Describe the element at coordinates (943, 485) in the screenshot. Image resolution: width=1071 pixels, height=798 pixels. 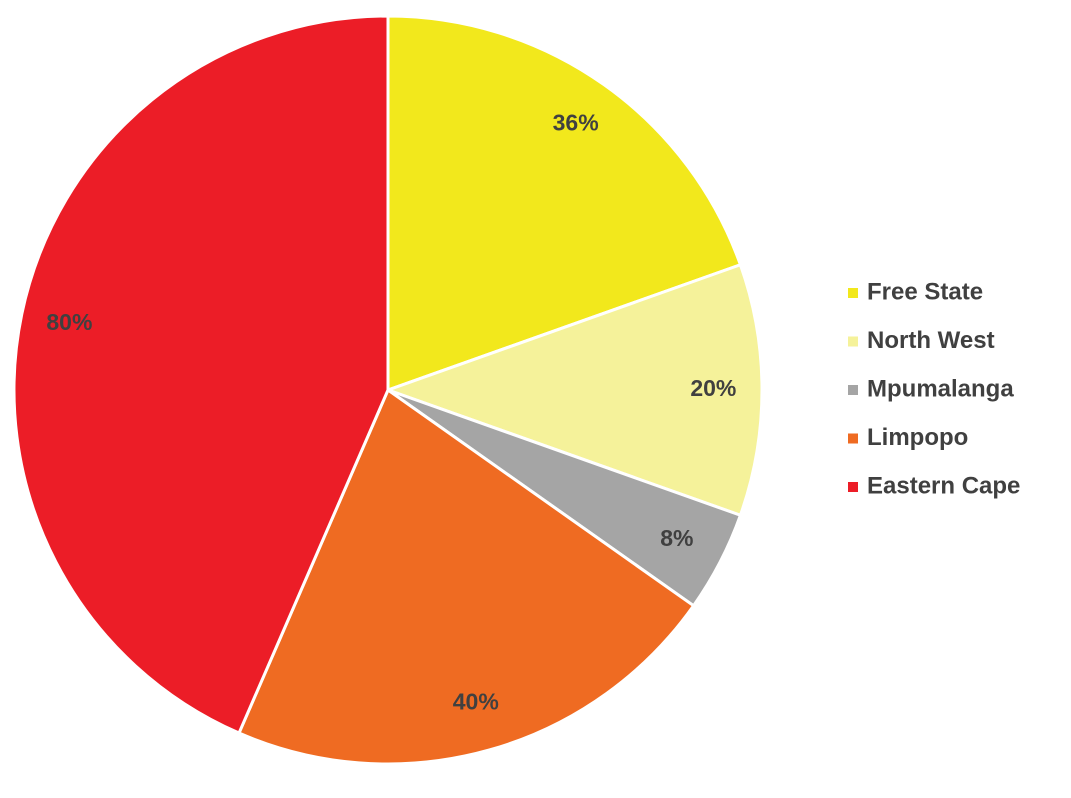
I see `legend-label: Eastern Cape` at that location.